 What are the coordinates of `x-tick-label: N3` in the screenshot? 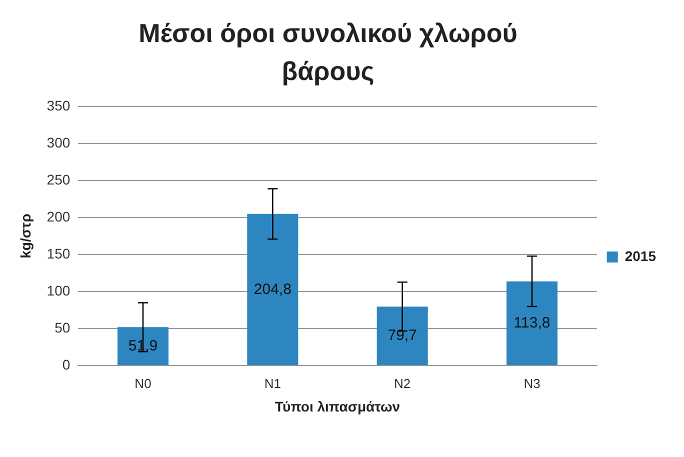 It's located at (532, 383).